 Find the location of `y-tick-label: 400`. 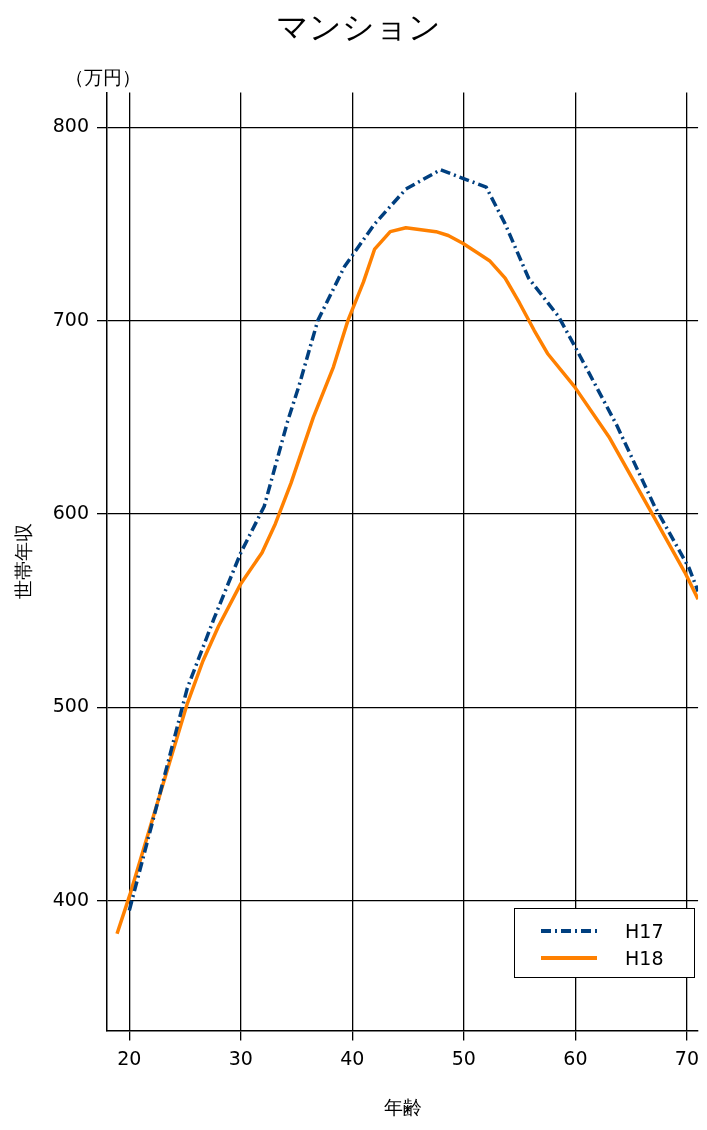

y-tick-label: 400 is located at coordinates (70, 898).